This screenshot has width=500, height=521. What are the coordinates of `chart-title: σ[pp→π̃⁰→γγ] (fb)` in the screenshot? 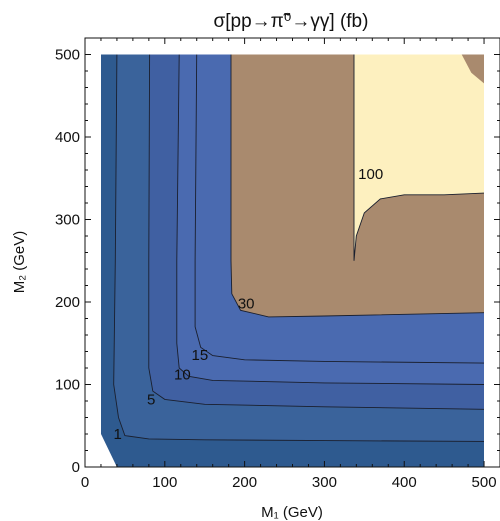 It's located at (291, 21).